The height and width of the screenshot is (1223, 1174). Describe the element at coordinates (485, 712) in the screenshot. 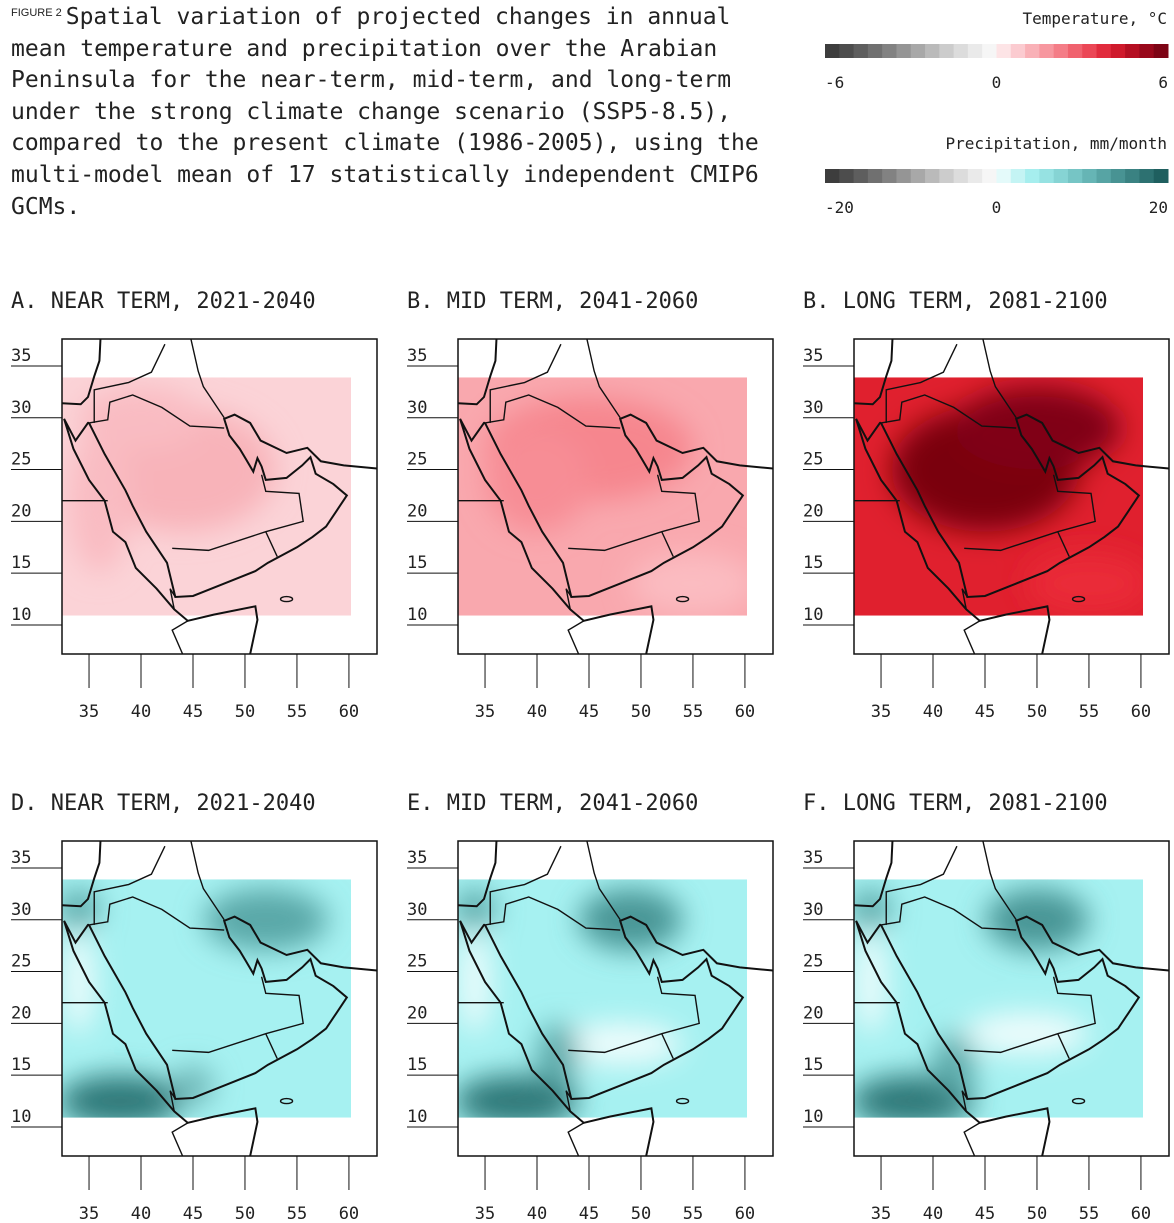

I see `x-tick-label: 35` at that location.